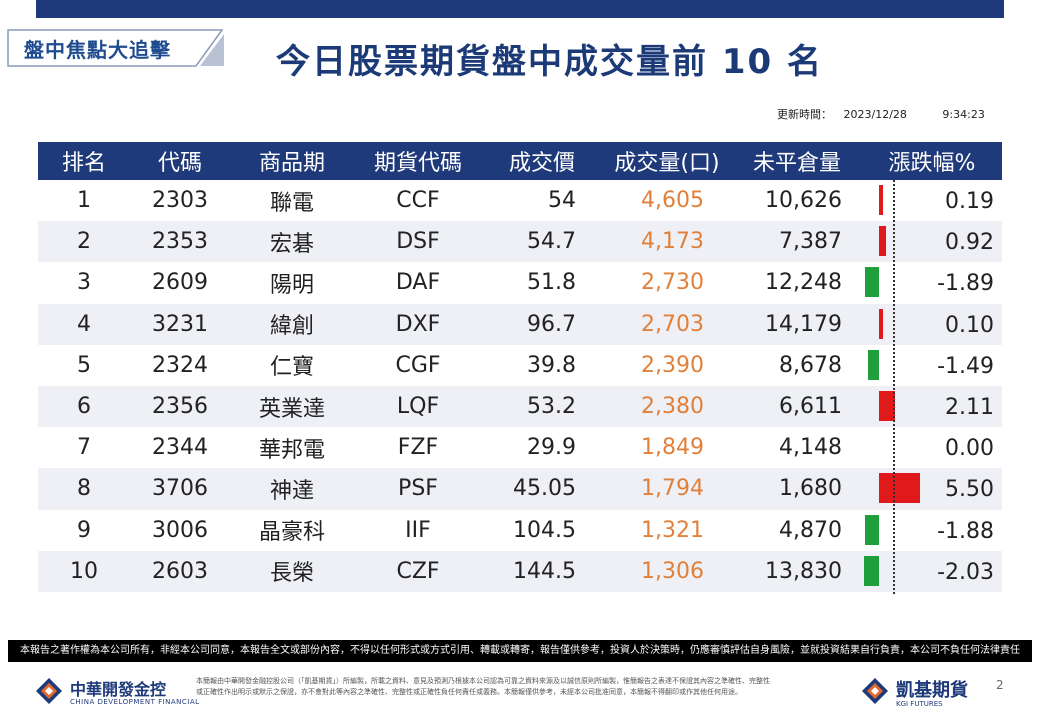  Describe the element at coordinates (180, 489) in the screenshot. I see `code-cell: 3706` at that location.